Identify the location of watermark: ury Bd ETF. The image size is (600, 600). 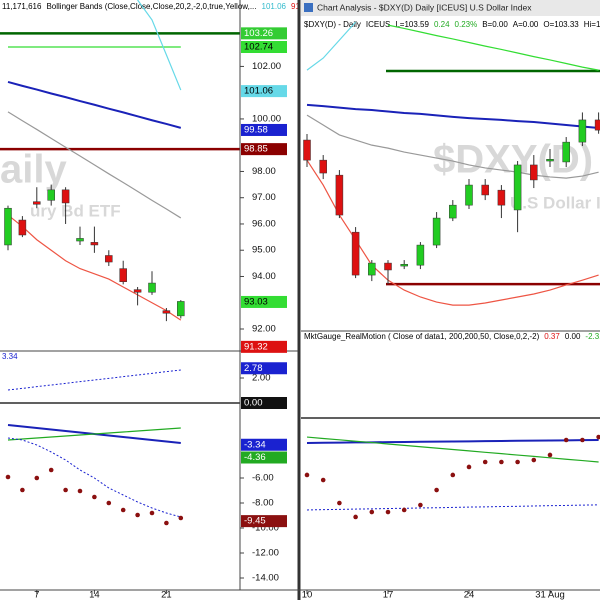
(75, 210).